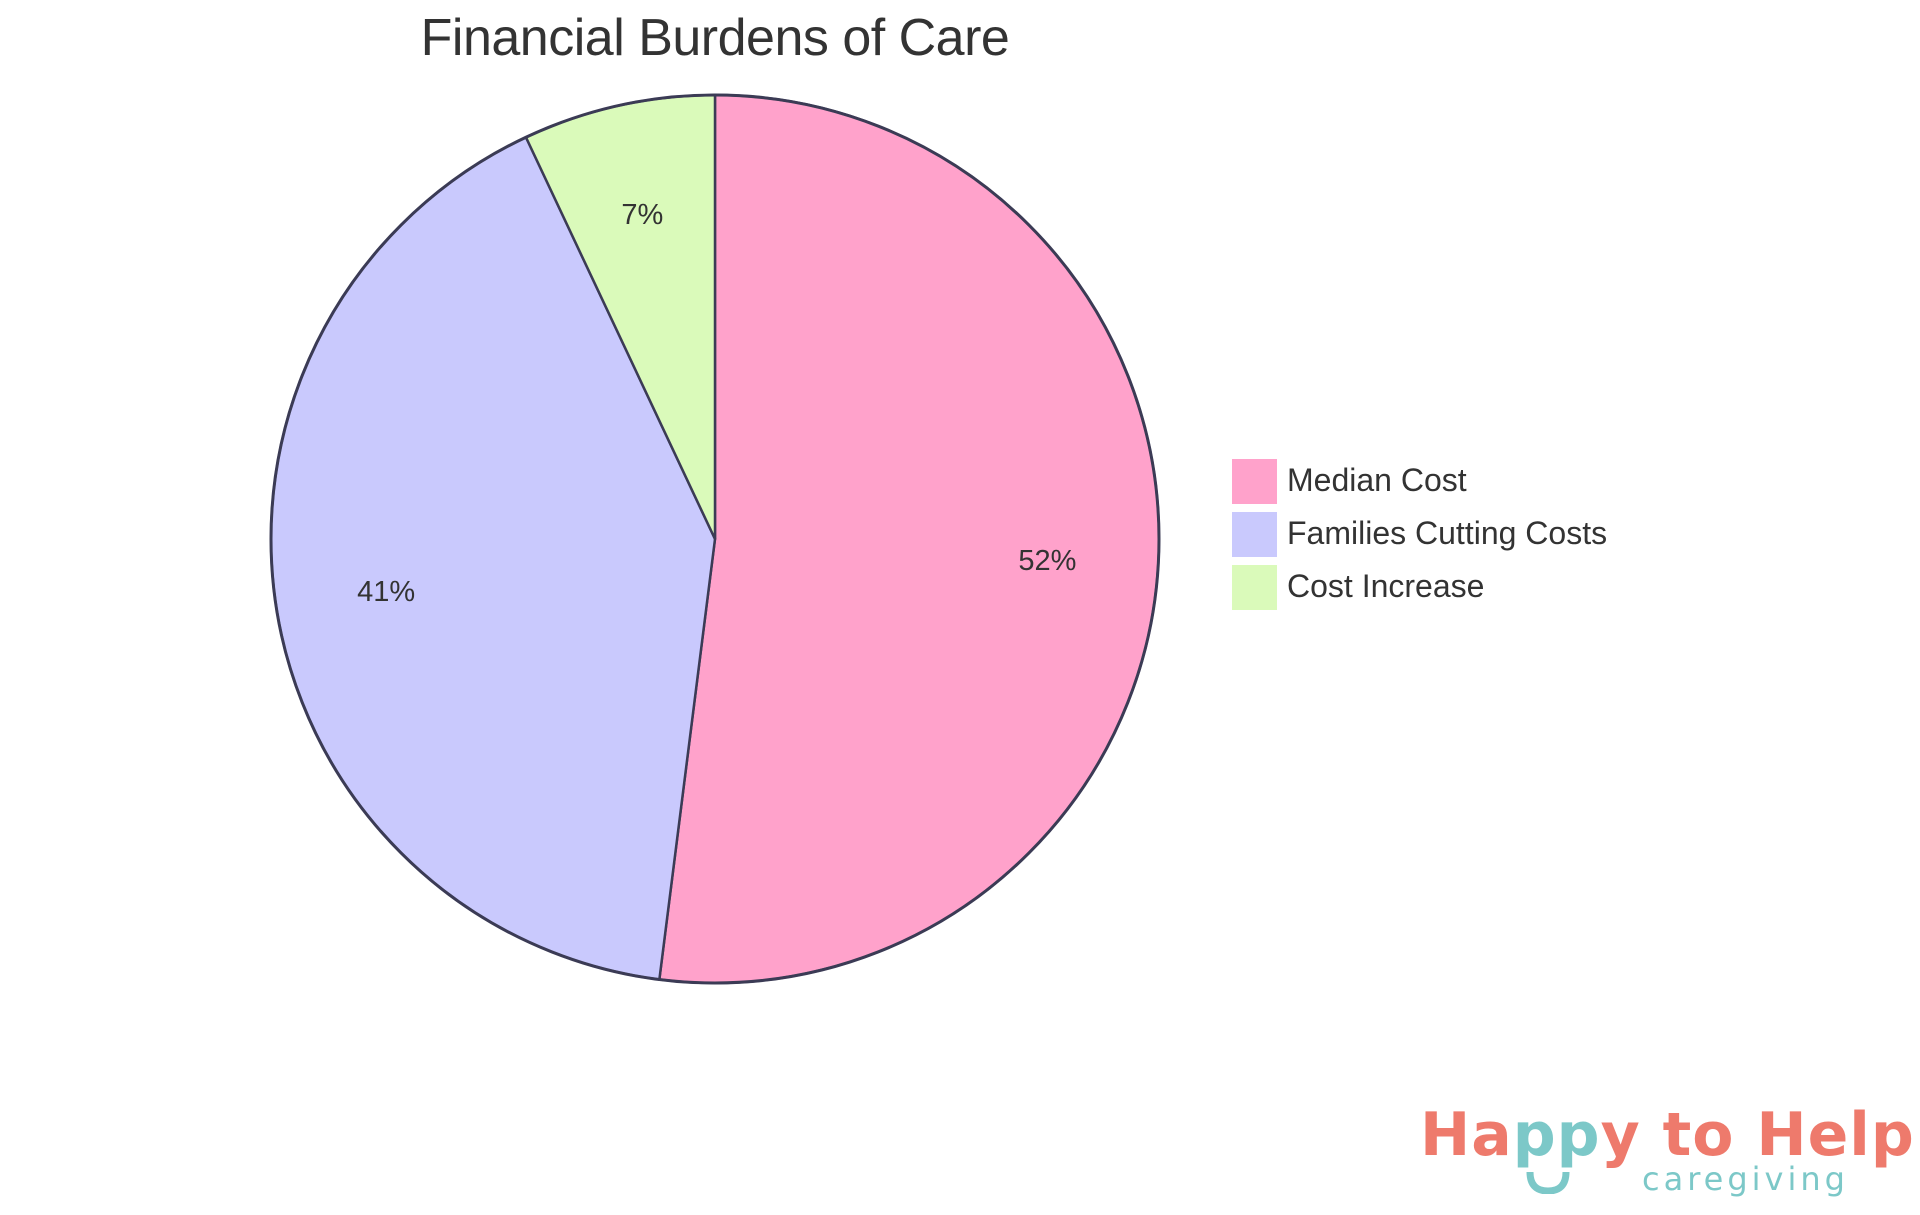 The image size is (1920, 1215). I want to click on legend-label: Cost Increase, so click(1386, 586).